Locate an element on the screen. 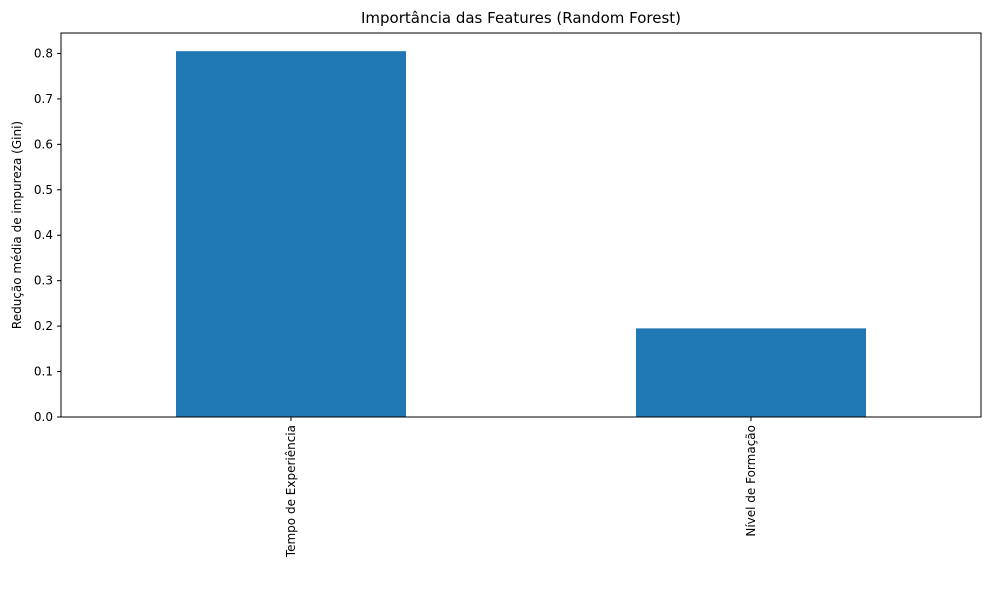 Image resolution: width=989 pixels, height=590 pixels. x-axis-ticks: Tempo de Experiência Nível de Formação is located at coordinates (521, 487).